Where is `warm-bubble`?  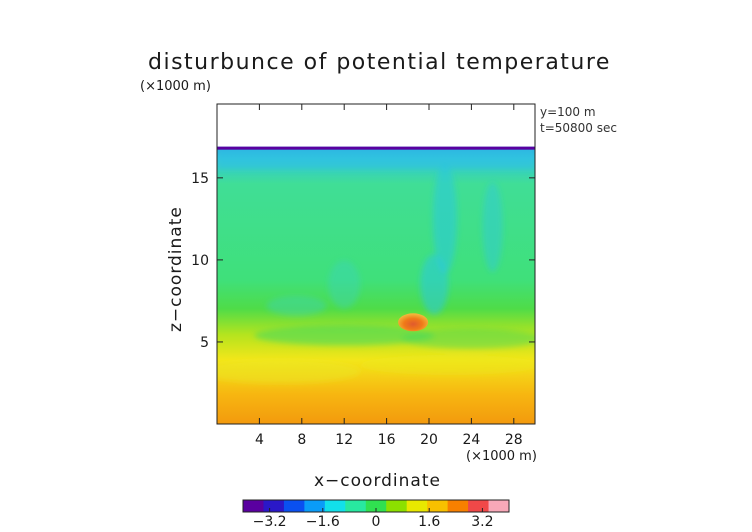
warm-bubble is located at coordinates (413, 322).